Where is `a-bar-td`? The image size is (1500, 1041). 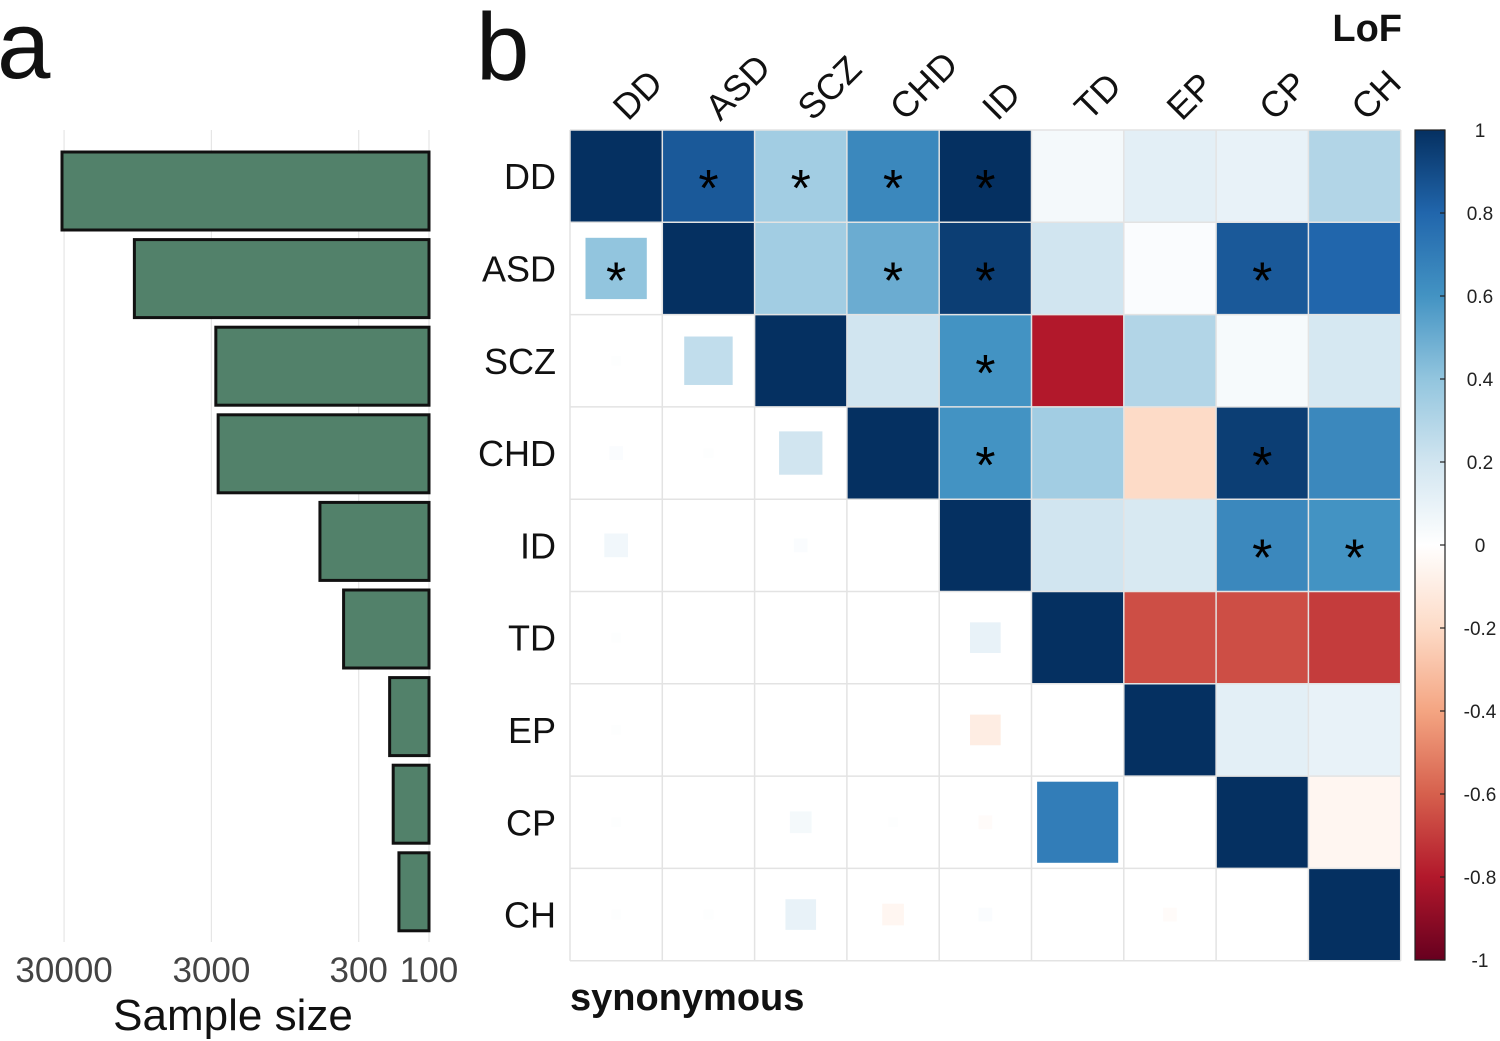
a-bar-td is located at coordinates (386, 629).